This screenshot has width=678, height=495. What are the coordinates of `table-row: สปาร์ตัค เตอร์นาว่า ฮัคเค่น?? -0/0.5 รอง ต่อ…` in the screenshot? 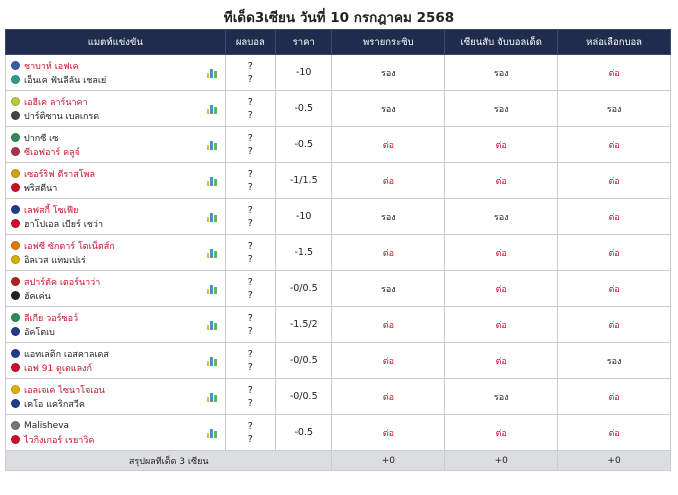 It's located at (338, 288).